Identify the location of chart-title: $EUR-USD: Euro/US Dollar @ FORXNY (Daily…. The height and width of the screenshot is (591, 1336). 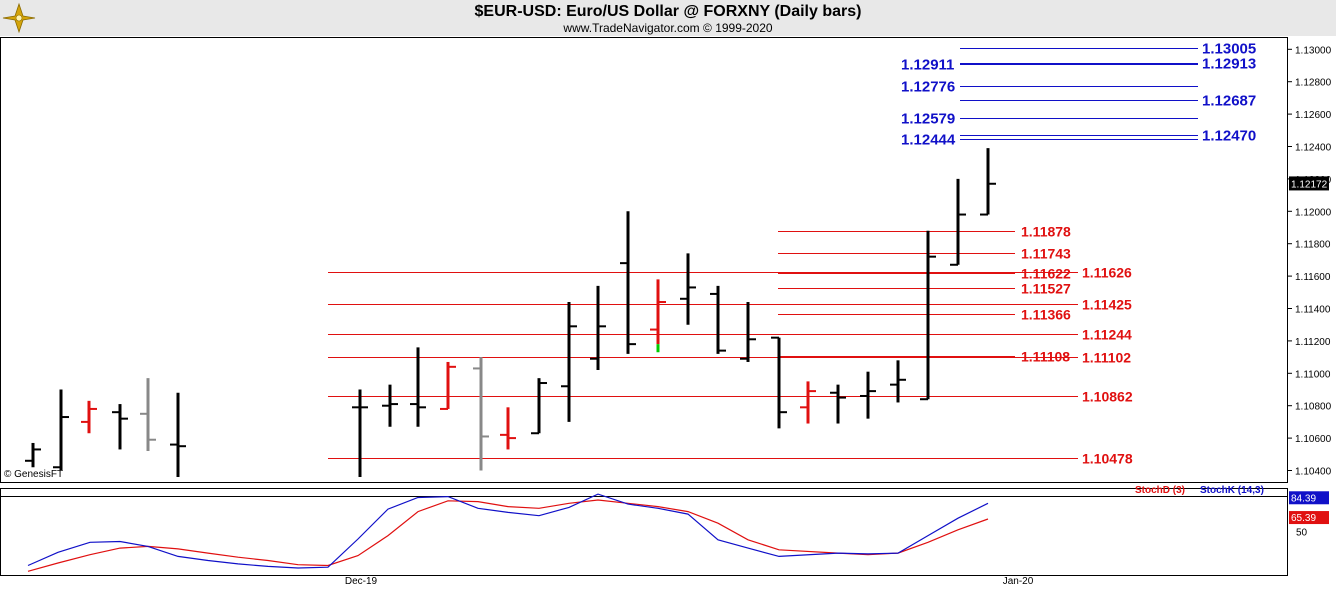
(668, 11).